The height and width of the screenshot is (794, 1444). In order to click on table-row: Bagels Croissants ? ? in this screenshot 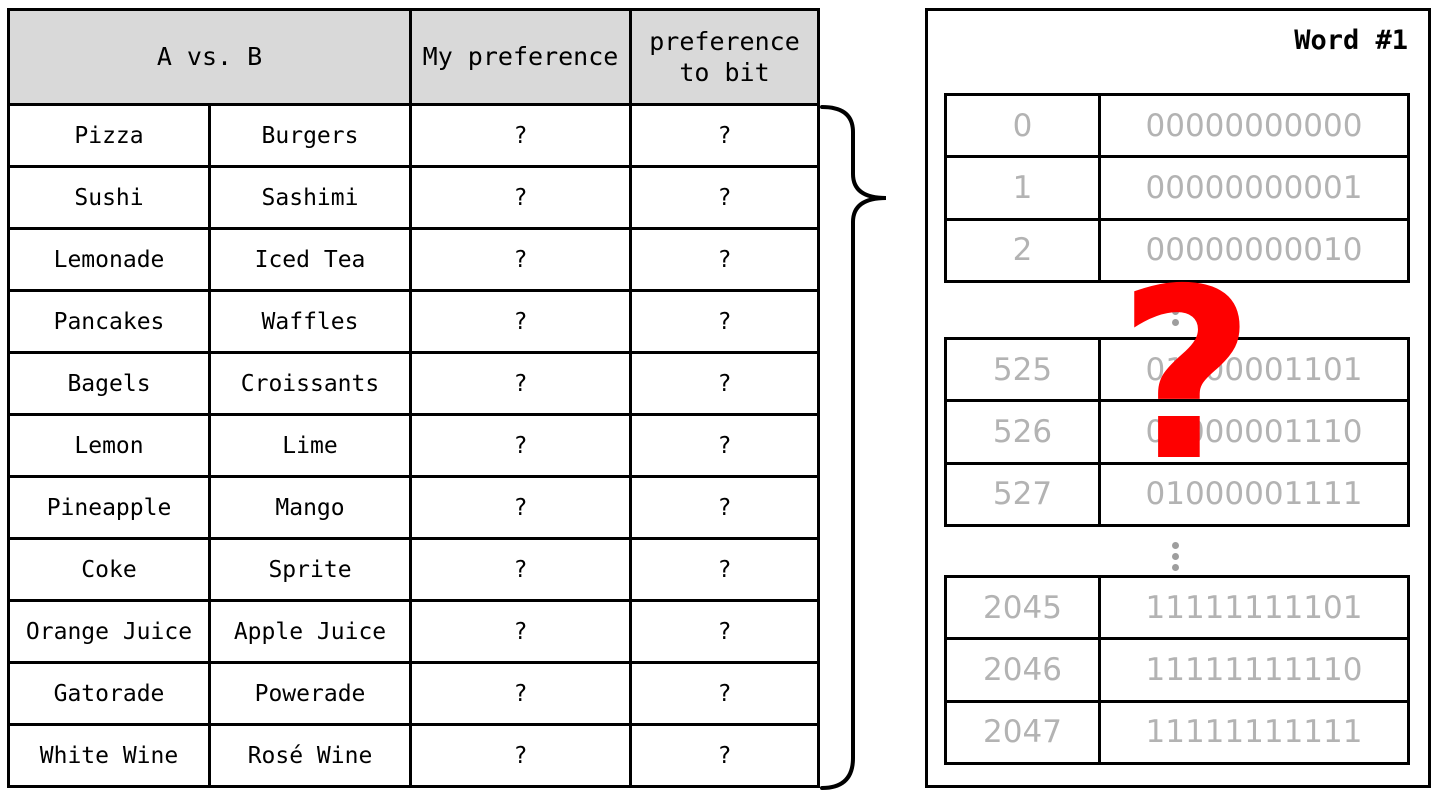, I will do `click(413, 383)`.